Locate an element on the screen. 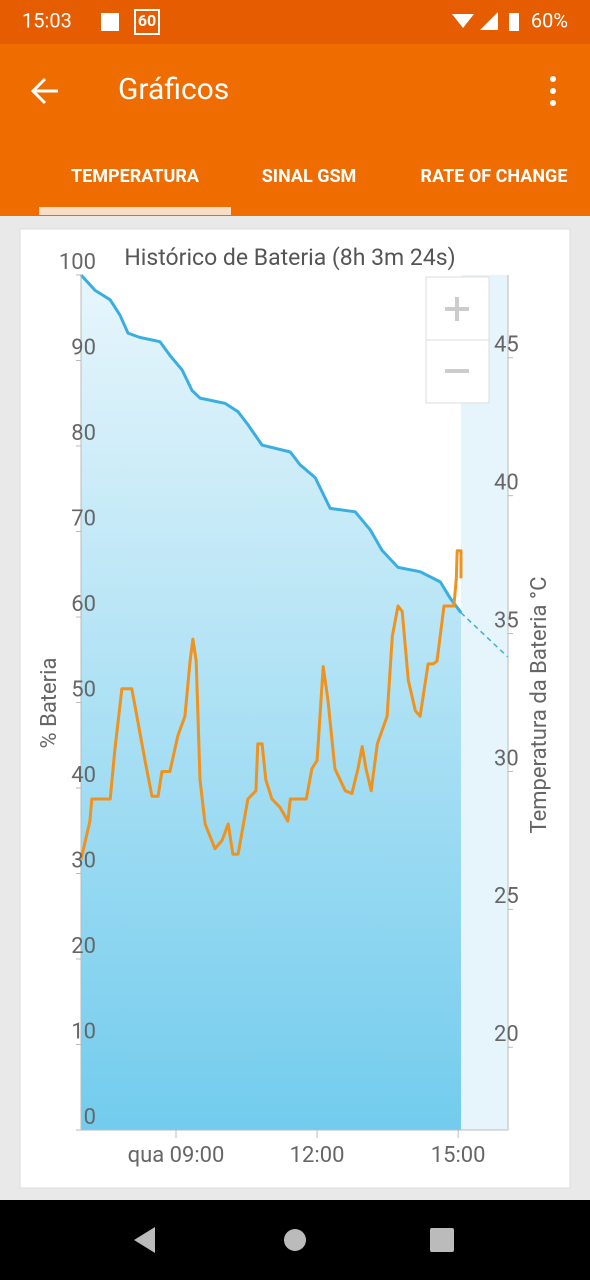 The image size is (590, 1280). x-tick-label: 12:00 is located at coordinates (317, 1155).